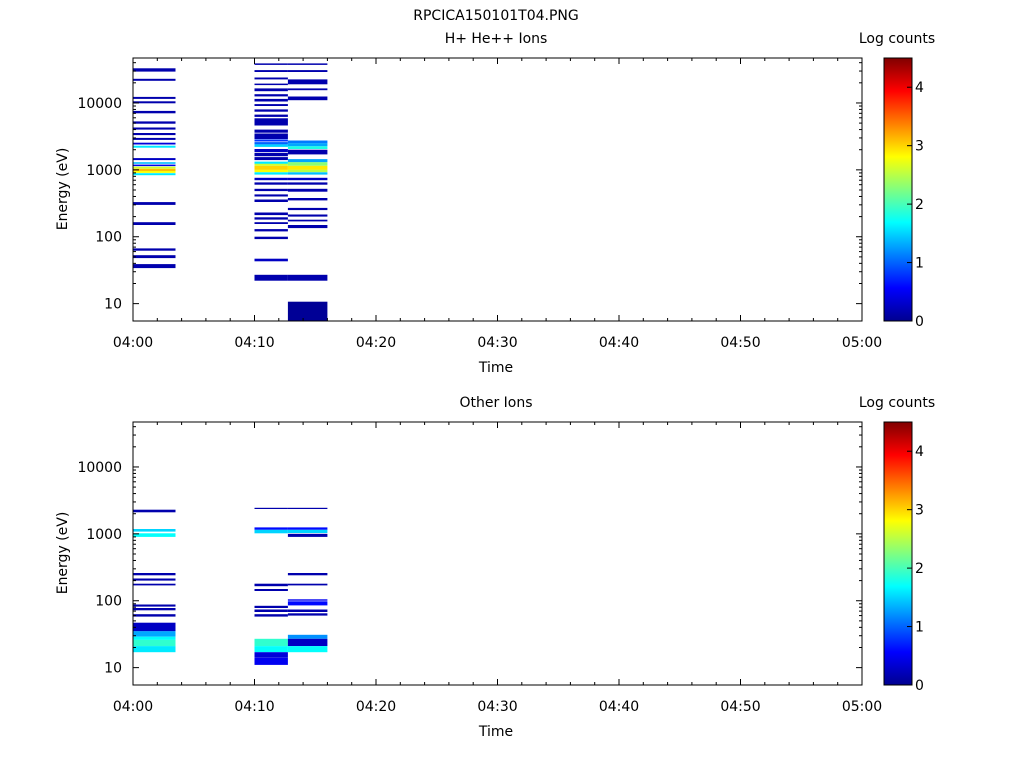 Image resolution: width=1024 pixels, height=768 pixels. I want to click on colorbar-label: Log counts, so click(897, 403).